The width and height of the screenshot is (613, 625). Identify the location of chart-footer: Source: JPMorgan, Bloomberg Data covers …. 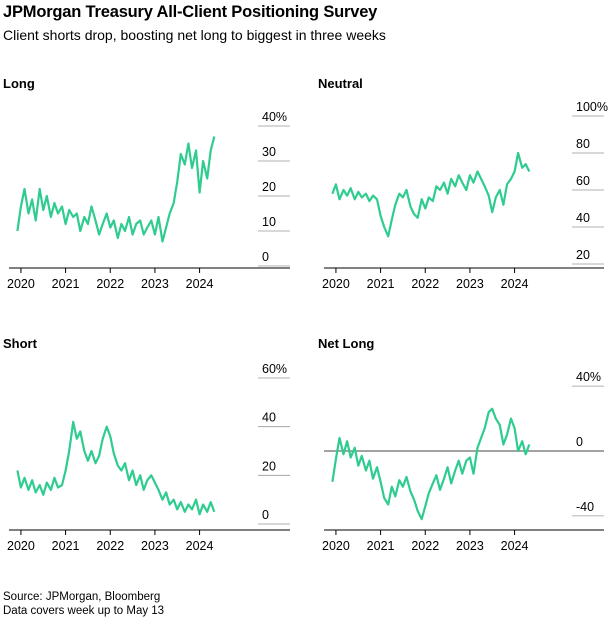
(83, 604).